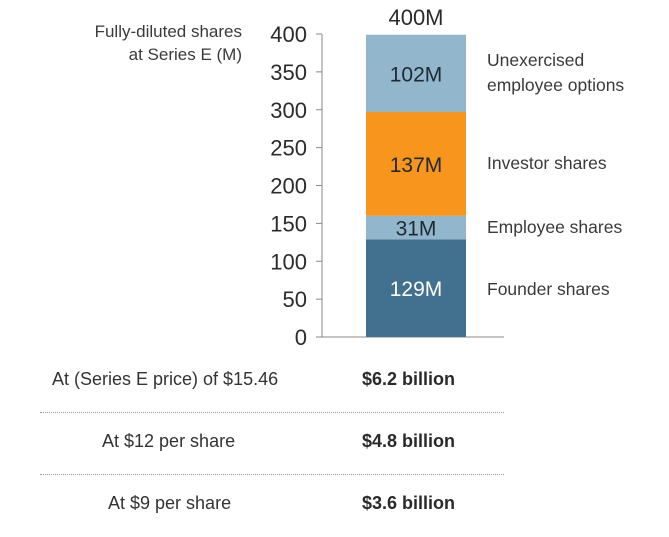 The width and height of the screenshot is (669, 537). Describe the element at coordinates (555, 73) in the screenshot. I see `legend-unexercised-options: Unexercised employee options` at that location.